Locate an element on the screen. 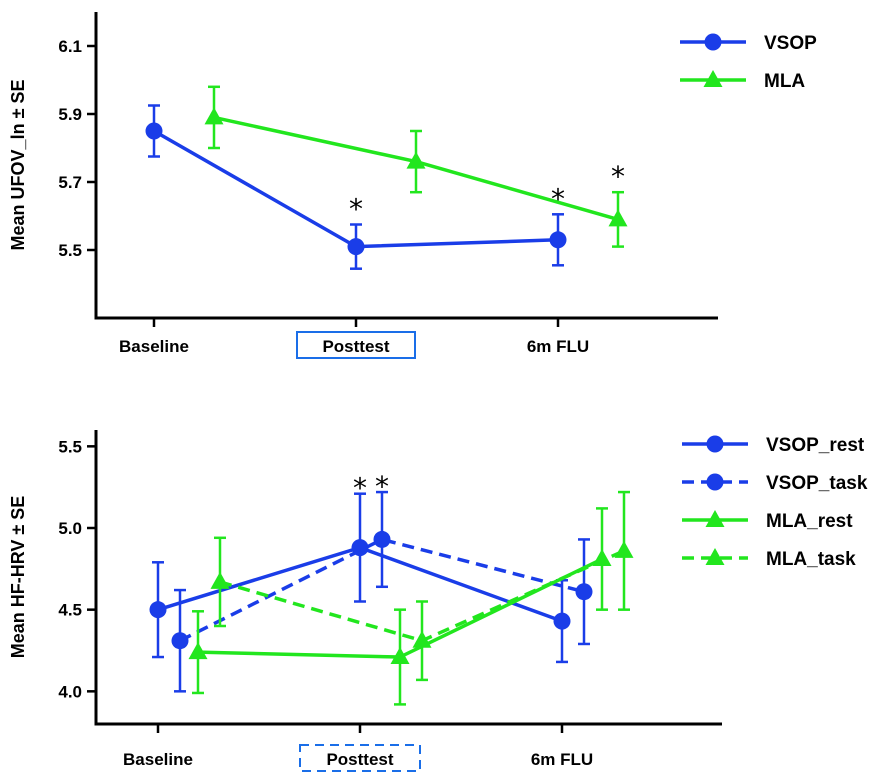 The height and width of the screenshot is (772, 884). y-tick-label: 4.0 is located at coordinates (70, 691).